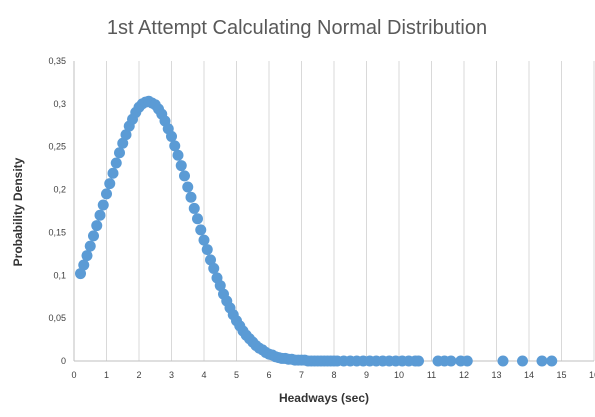  I want to click on x-tick-label: 9, so click(366, 375).